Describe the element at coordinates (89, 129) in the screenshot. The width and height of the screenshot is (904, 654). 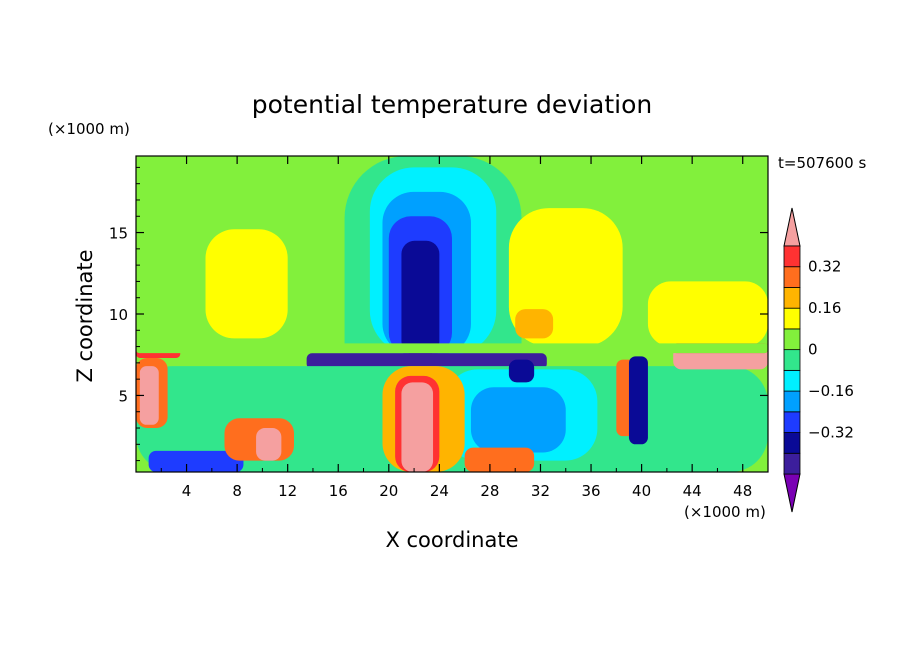
I see `y-axis-unit: (×1000 m)` at that location.